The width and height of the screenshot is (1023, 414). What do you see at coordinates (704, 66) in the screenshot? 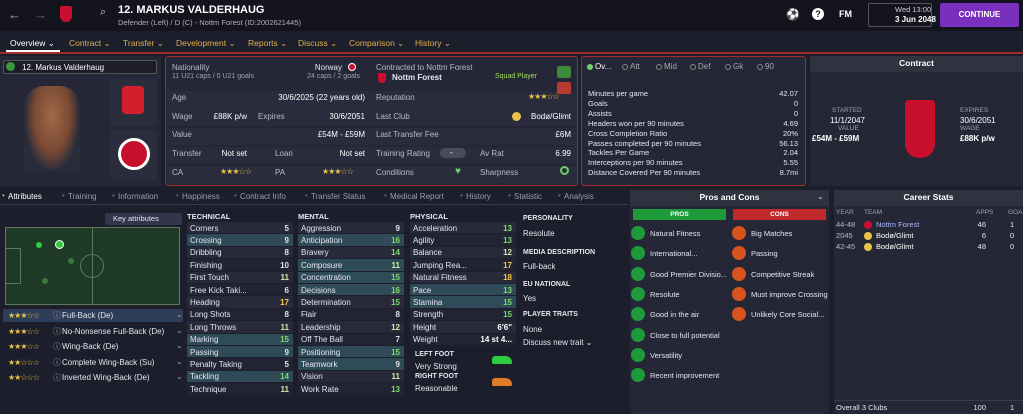
I see `stats-tab: Def` at bounding box center [704, 66].